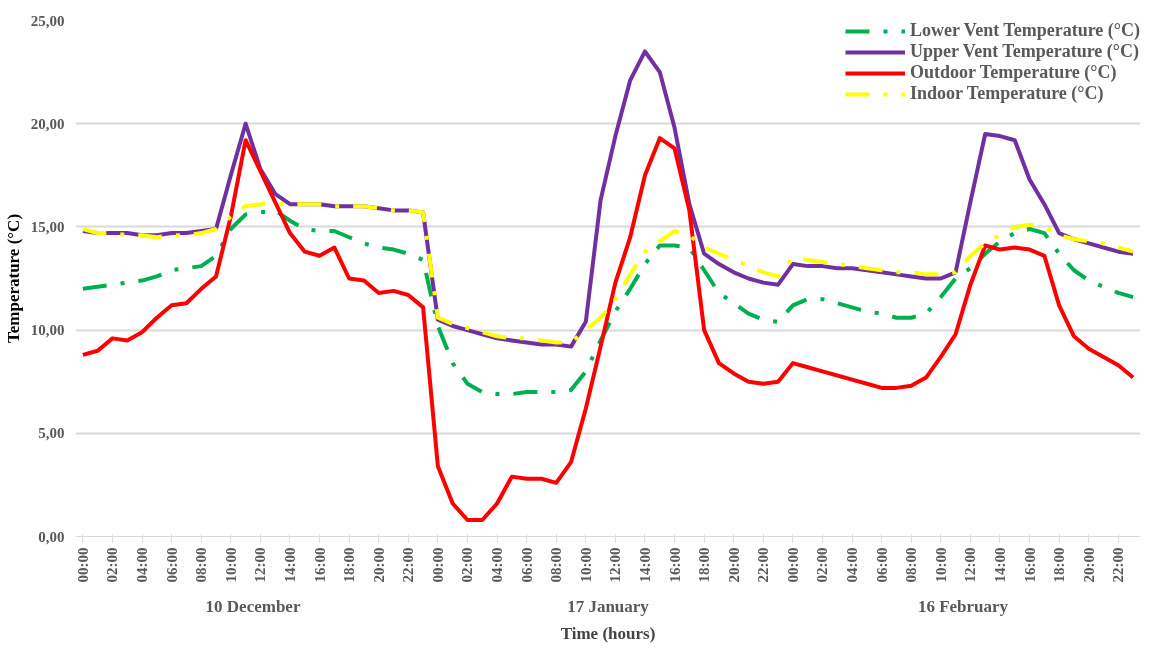 This screenshot has height=653, width=1168. I want to click on y-tick-label: 20,00, so click(47, 123).